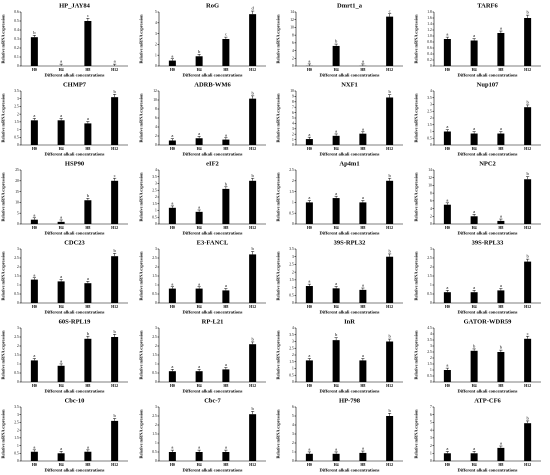 Image resolution: width=550 pixels, height=475 pixels. What do you see at coordinates (293, 113) in the screenshot?
I see `y-tick-label: 6` at bounding box center [293, 113].